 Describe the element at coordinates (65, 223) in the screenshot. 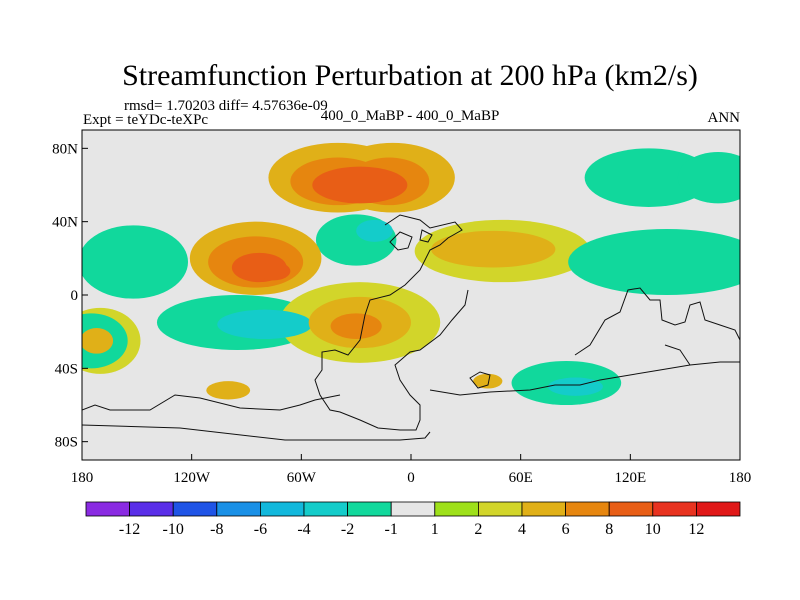

I see `y-tick-label-2: 40N` at that location.